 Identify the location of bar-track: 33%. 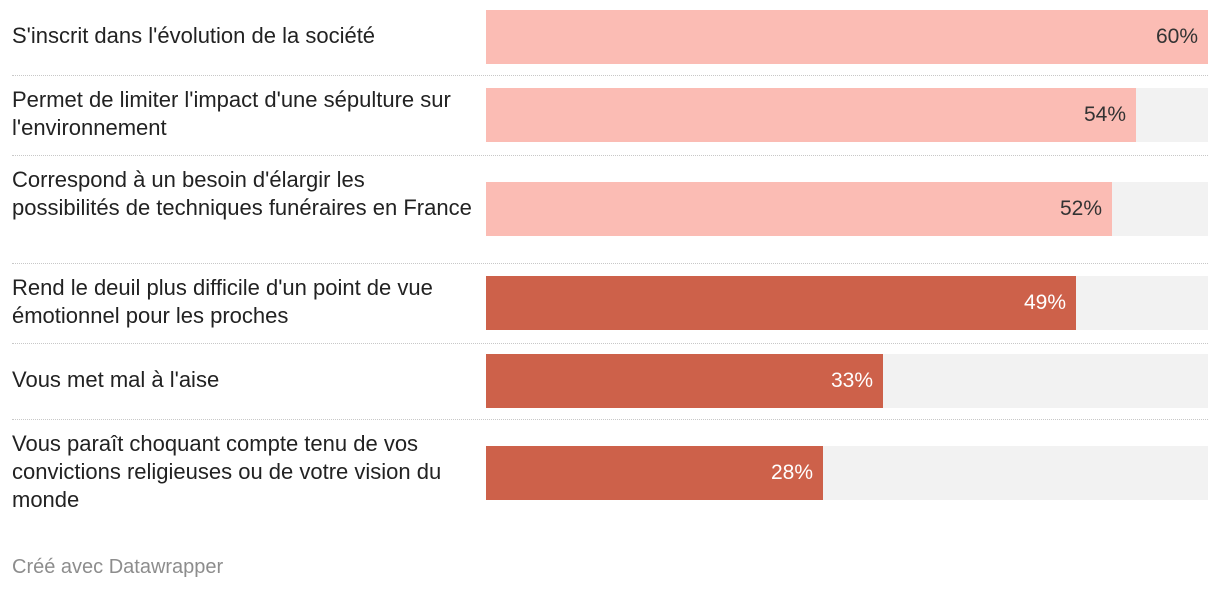
(847, 381).